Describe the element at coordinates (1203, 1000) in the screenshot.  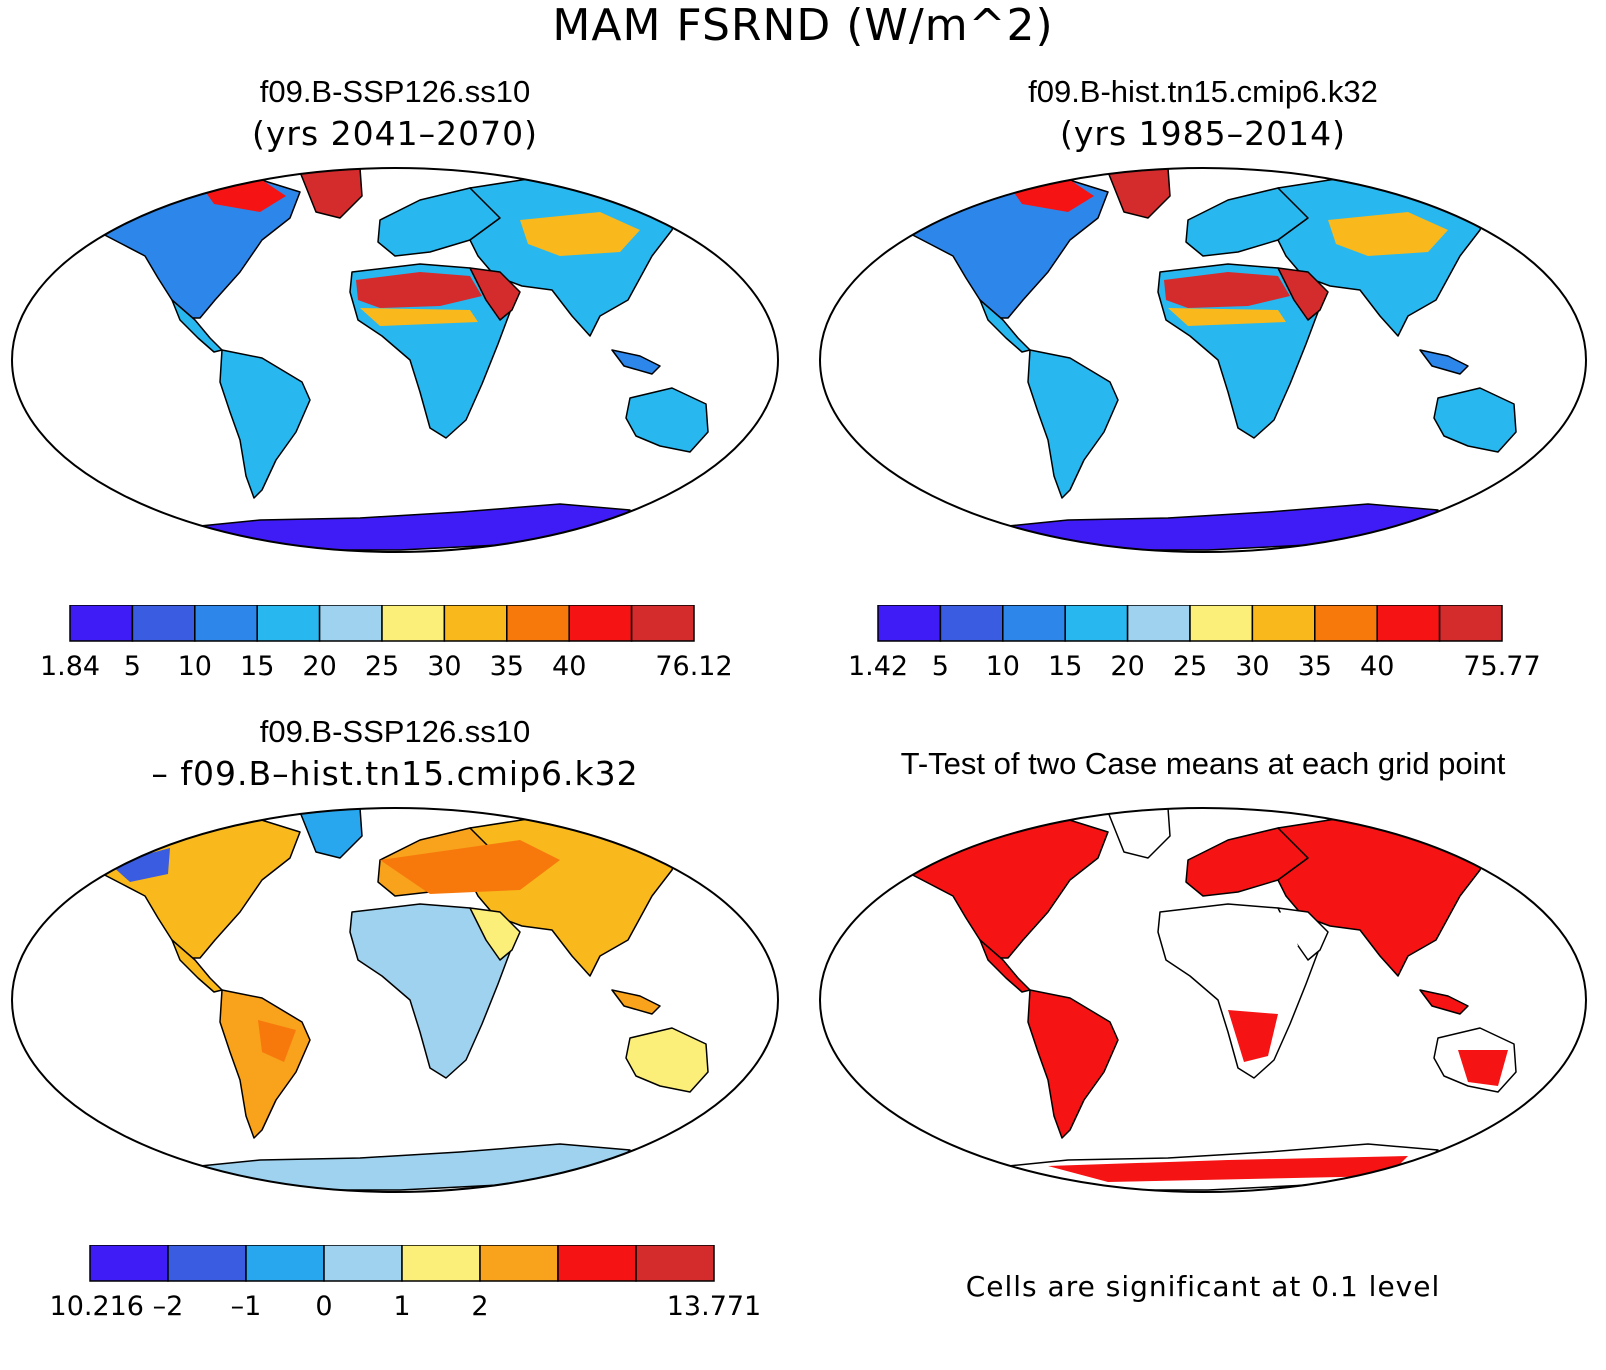
I see `map-ttest` at that location.